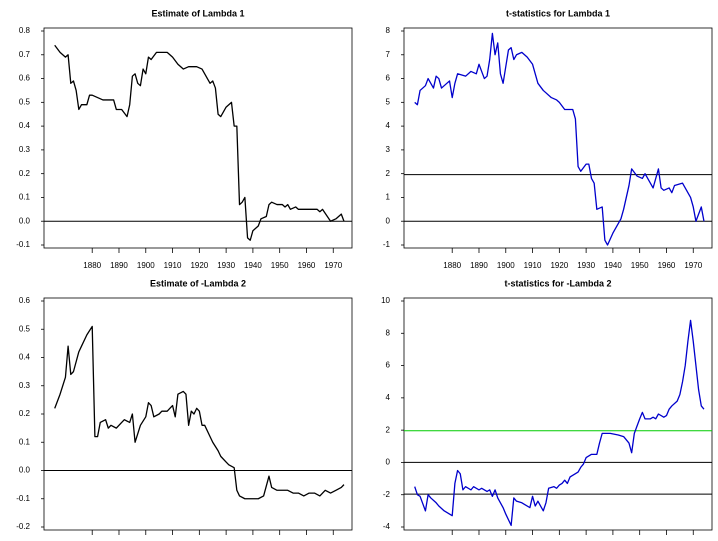  I want to click on y-tick-label: -0.2, so click(23, 526).